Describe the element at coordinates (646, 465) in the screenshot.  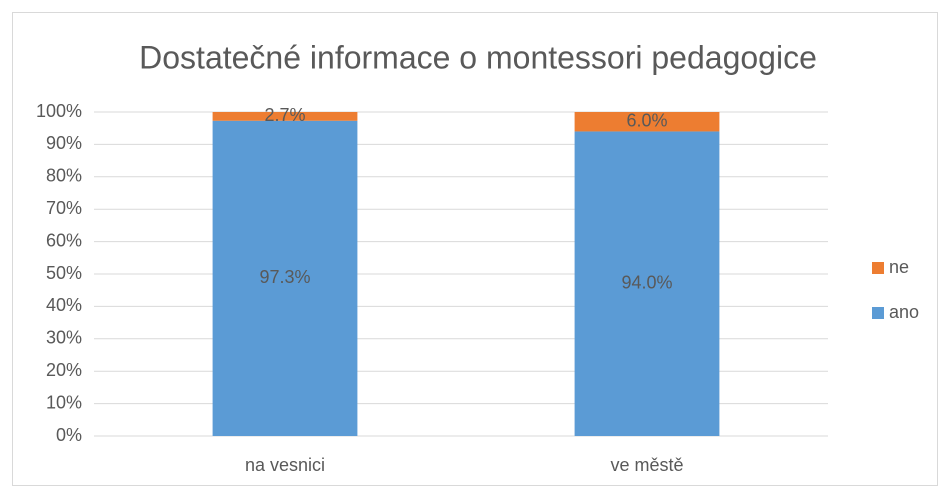
I see `x-tick-label: ve městě` at that location.